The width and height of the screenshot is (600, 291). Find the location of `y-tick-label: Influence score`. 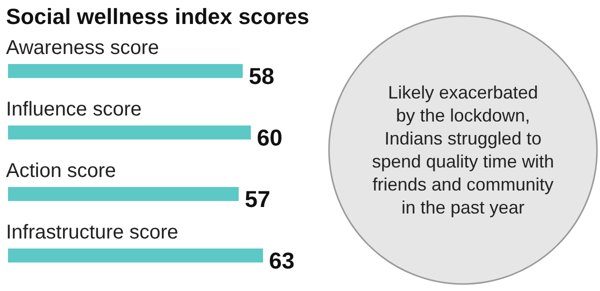

y-tick-label: Influence score is located at coordinates (74, 109).